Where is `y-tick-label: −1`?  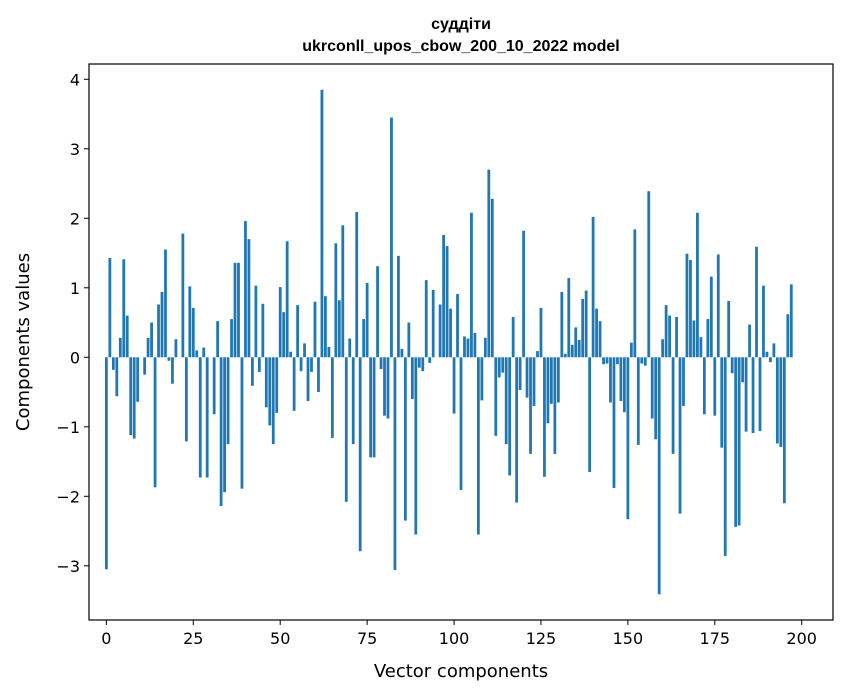 y-tick-label: −1 is located at coordinates (68, 427).